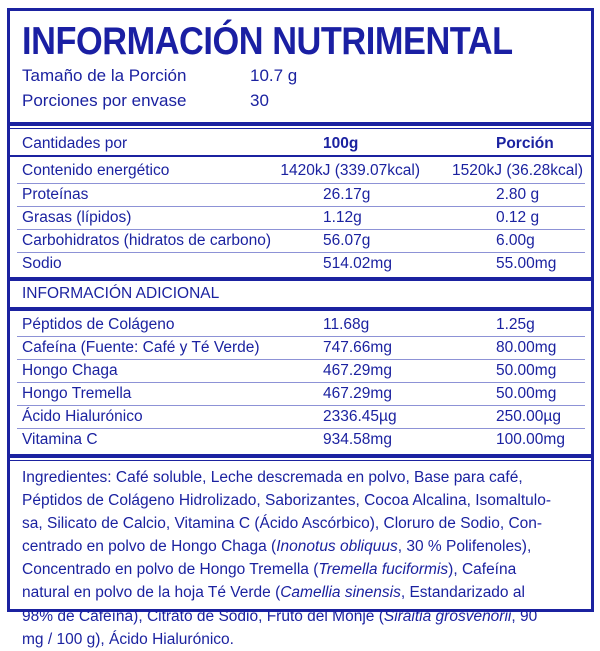  Describe the element at coordinates (518, 194) in the screenshot. I see `nutrient-portion: 2.80 g` at that location.